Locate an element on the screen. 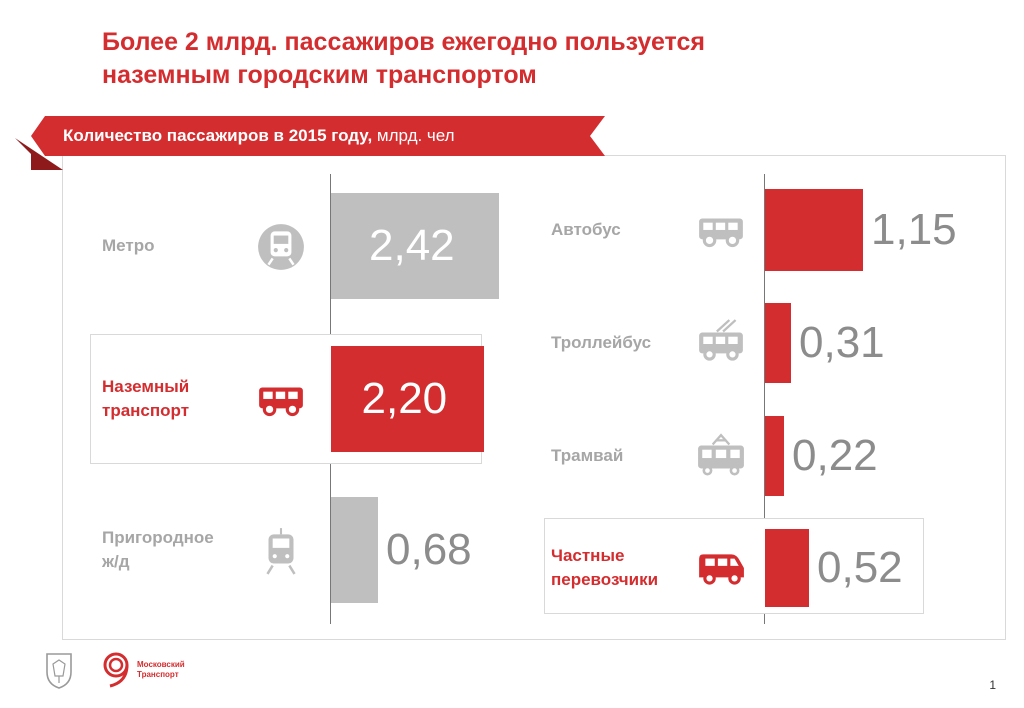  category-label: Троллейбус is located at coordinates (601, 343).